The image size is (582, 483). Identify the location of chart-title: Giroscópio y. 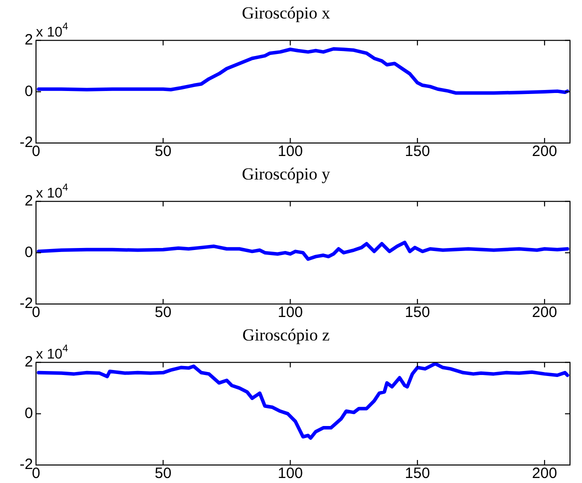
(286, 174).